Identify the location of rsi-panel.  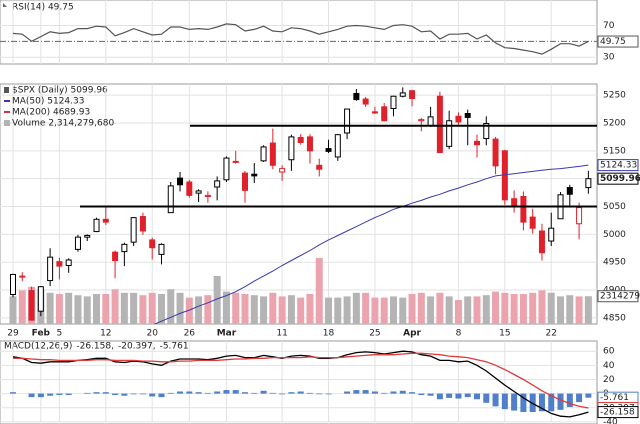
(299, 32).